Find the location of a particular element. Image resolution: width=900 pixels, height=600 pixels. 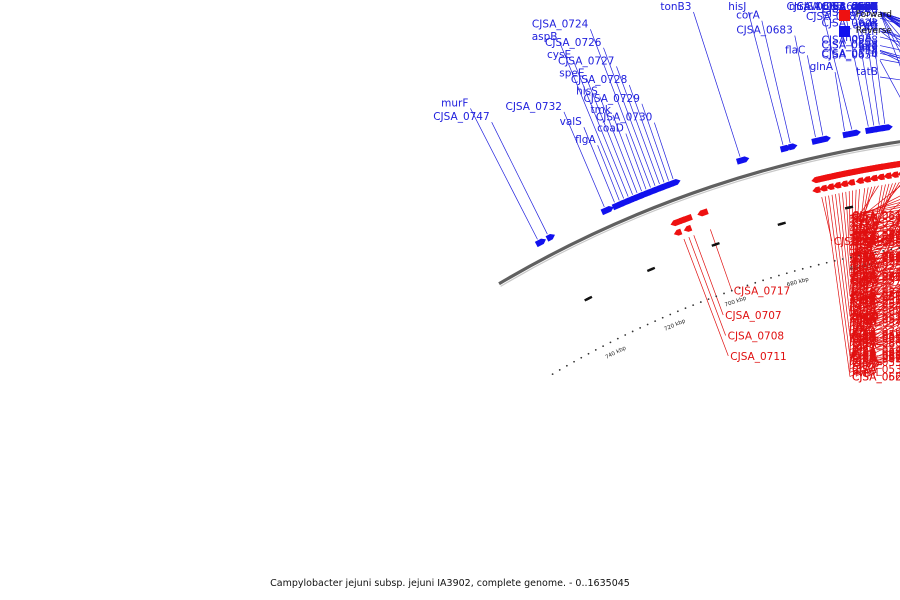

gene-label-reverse: corA is located at coordinates (748, 16).